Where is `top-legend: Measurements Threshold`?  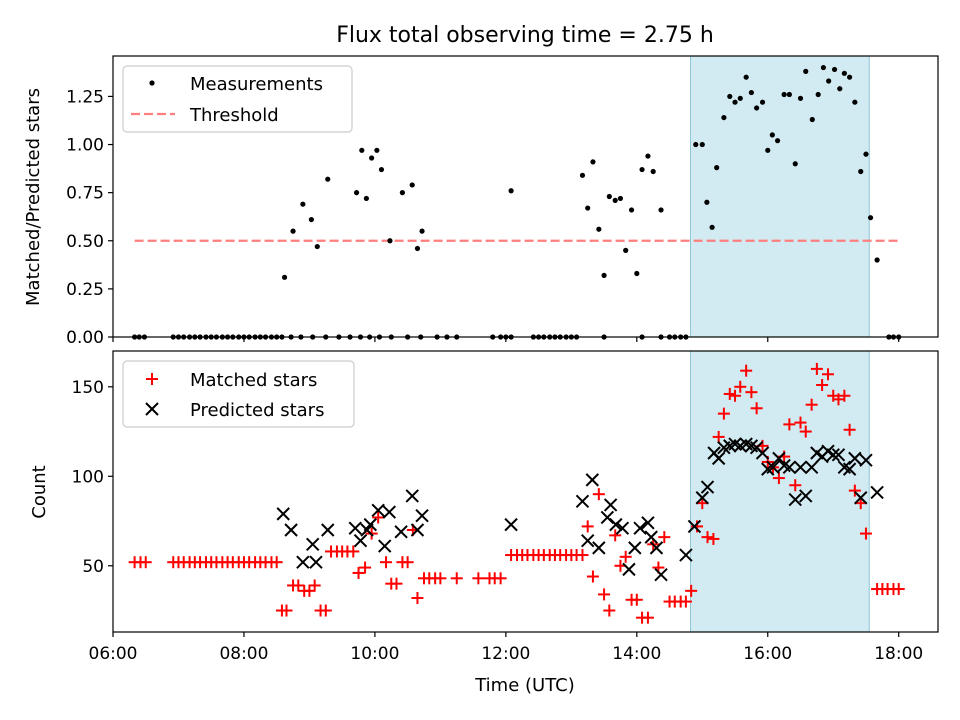 top-legend: Measurements Threshold is located at coordinates (237, 99).